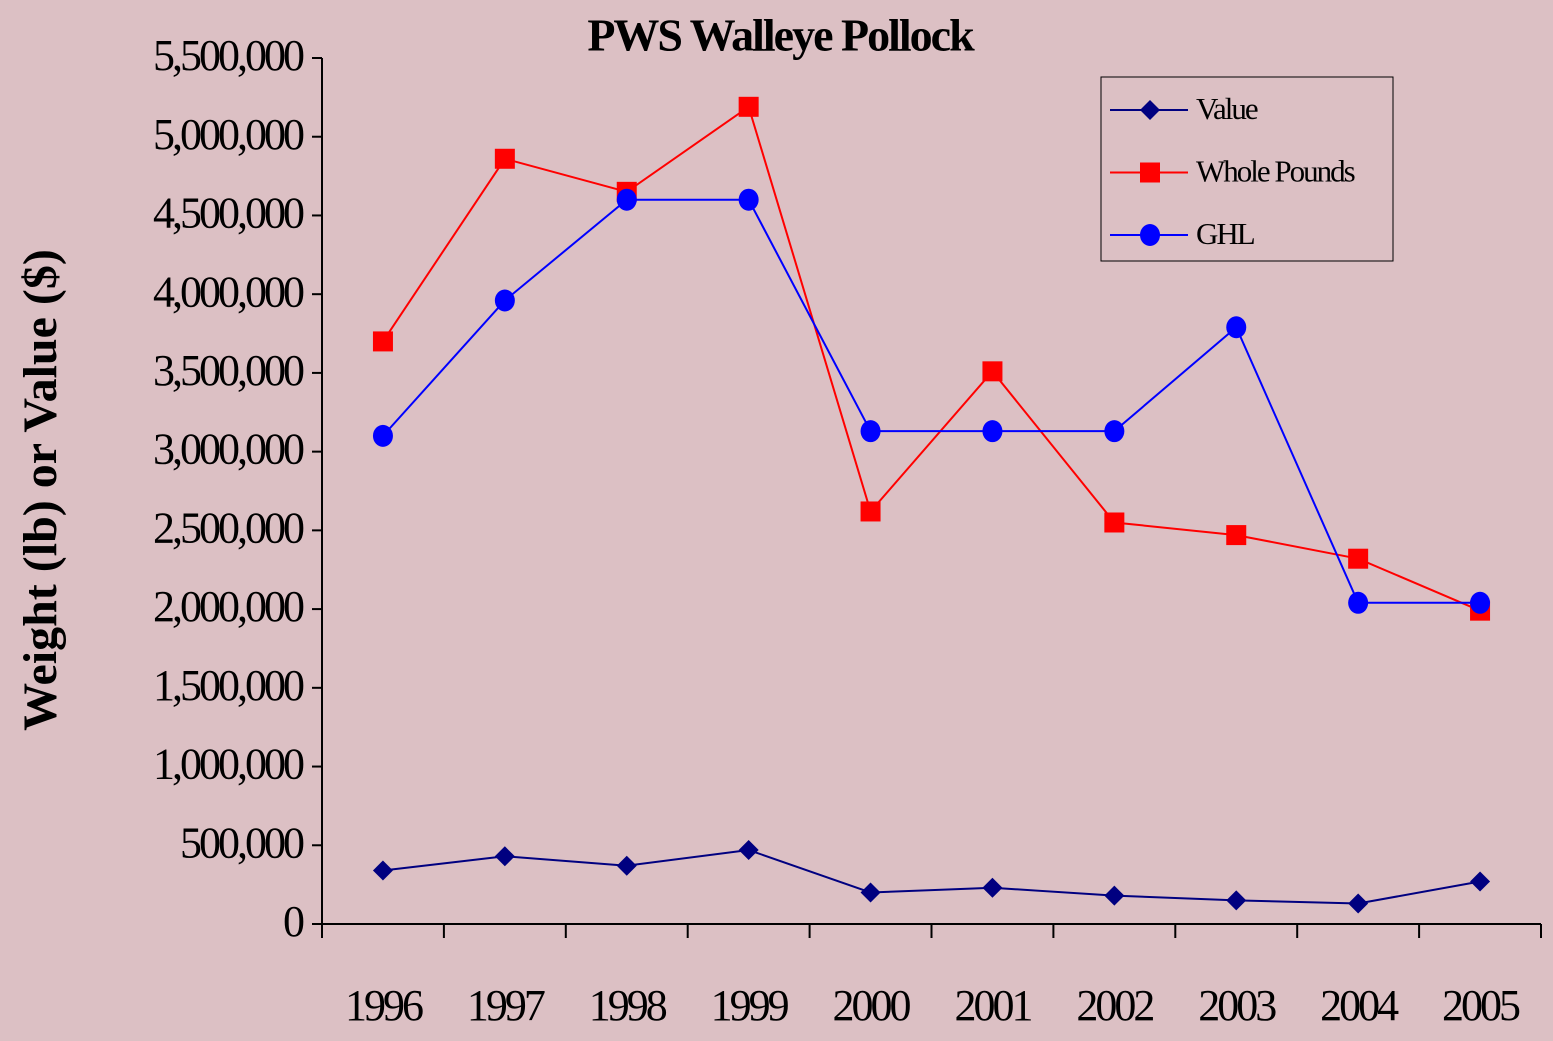 The width and height of the screenshot is (1553, 1041). I want to click on series-line, so click(931, 876).